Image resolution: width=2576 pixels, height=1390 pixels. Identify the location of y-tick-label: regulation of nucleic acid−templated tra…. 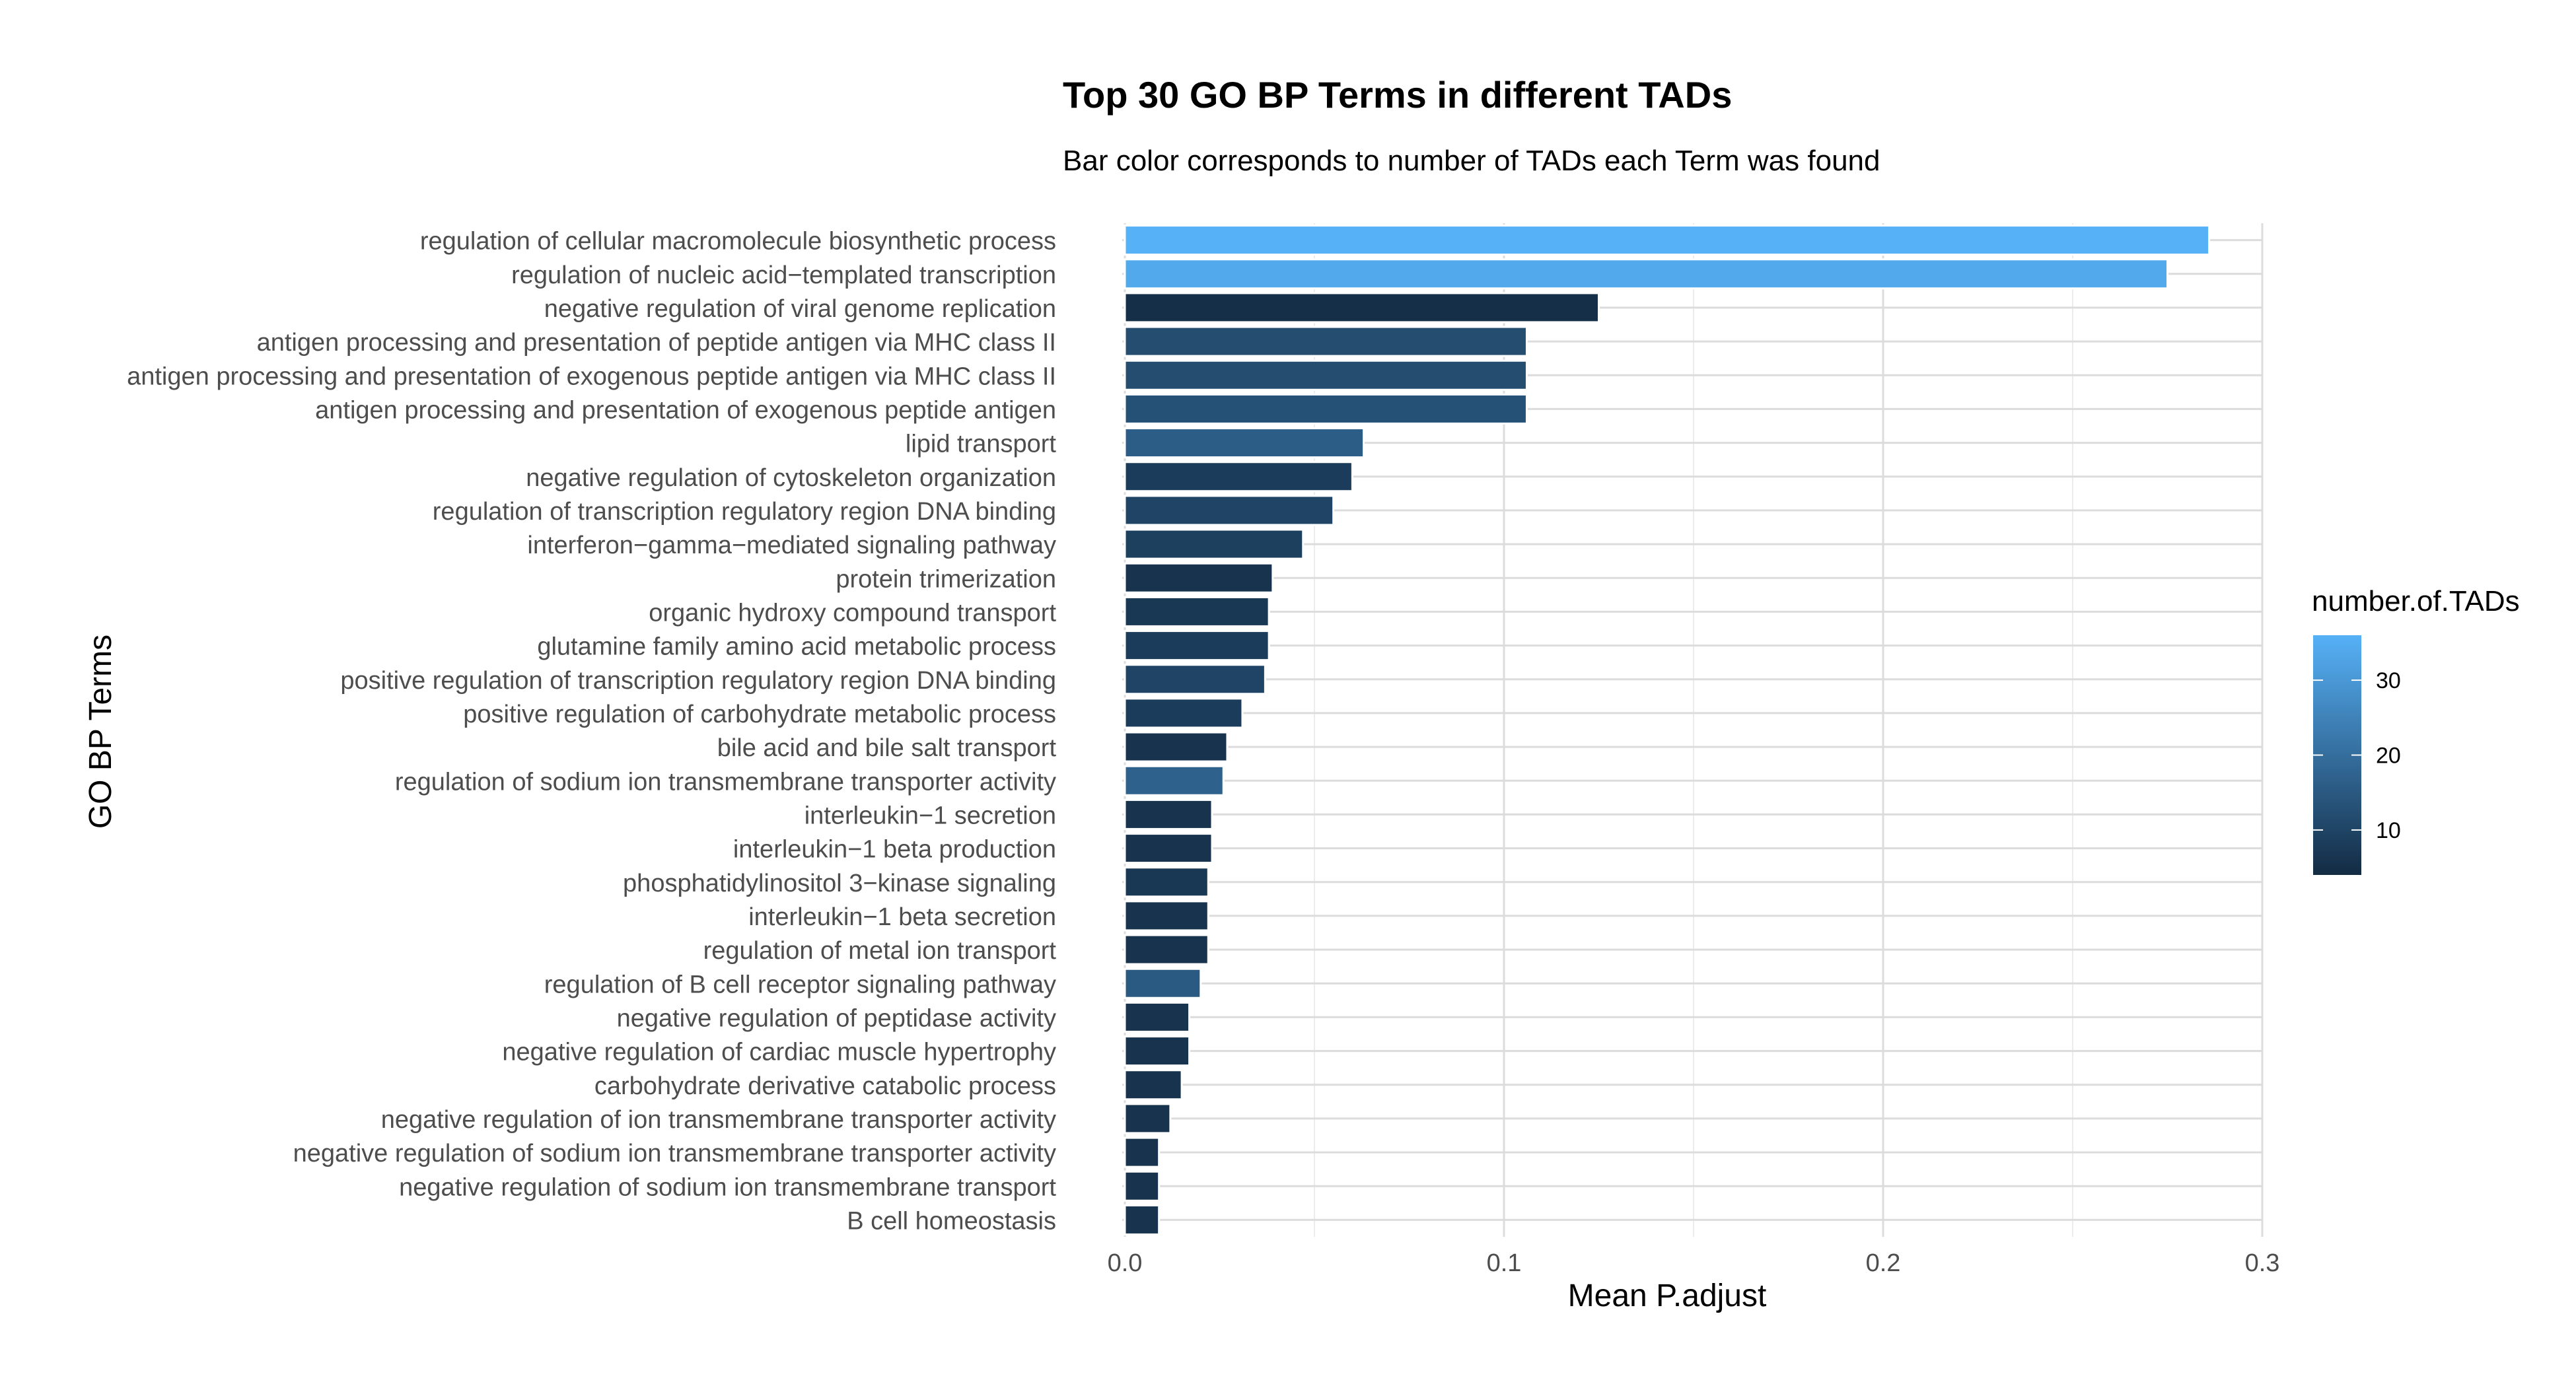
(783, 275).